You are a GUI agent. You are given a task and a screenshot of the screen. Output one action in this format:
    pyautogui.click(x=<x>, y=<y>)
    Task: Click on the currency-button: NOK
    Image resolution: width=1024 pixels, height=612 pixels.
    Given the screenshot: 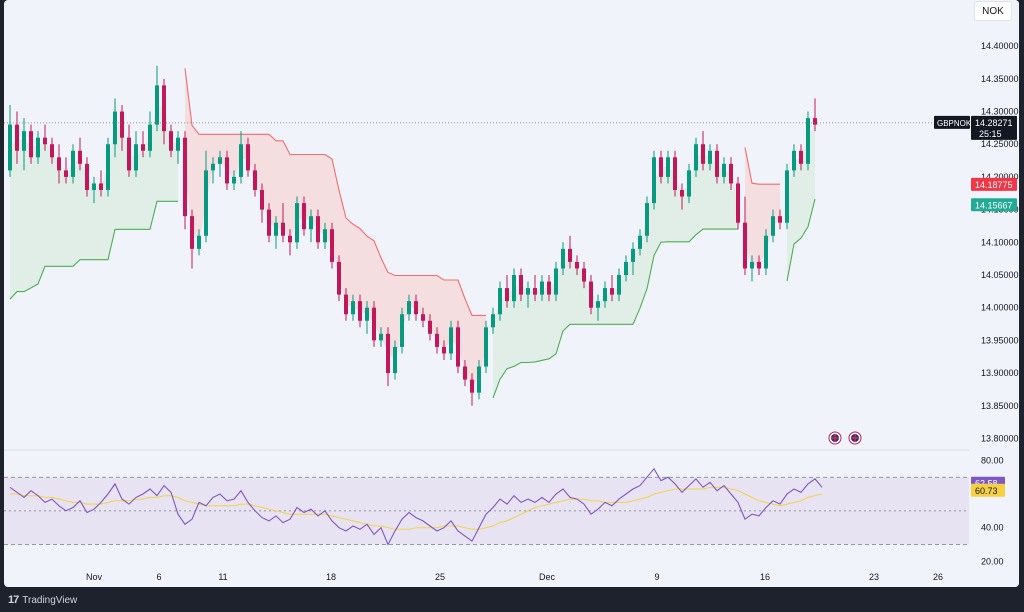 What is the action you would take?
    pyautogui.click(x=993, y=11)
    